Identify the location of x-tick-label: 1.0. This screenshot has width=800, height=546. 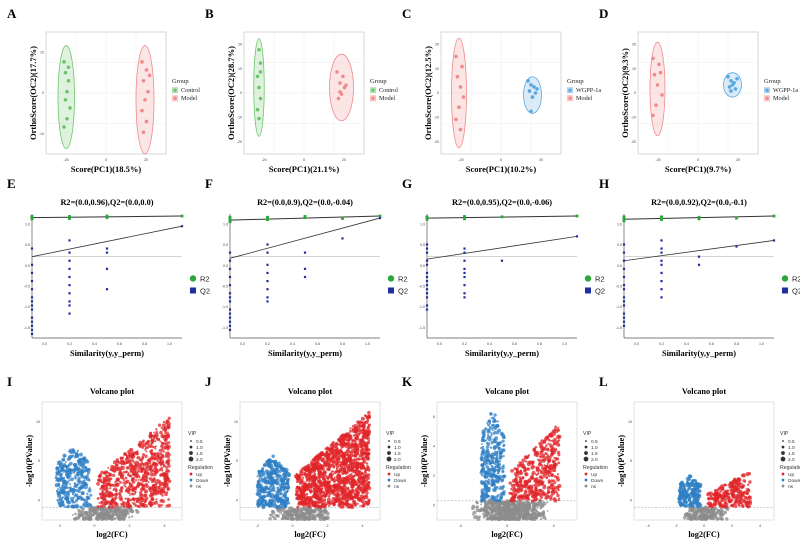
(761, 344).